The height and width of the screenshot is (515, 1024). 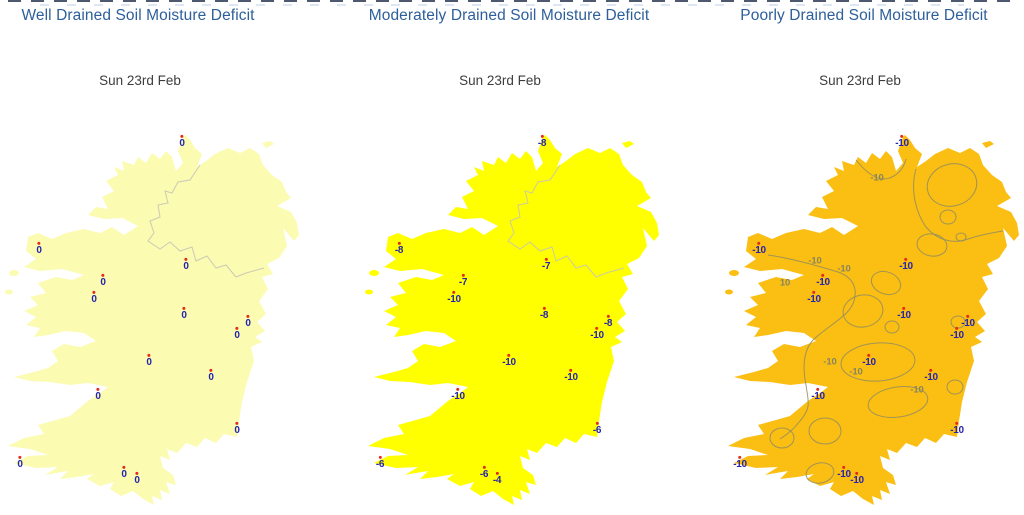 What do you see at coordinates (268, 144) in the screenshot?
I see `rathlin-island` at bounding box center [268, 144].